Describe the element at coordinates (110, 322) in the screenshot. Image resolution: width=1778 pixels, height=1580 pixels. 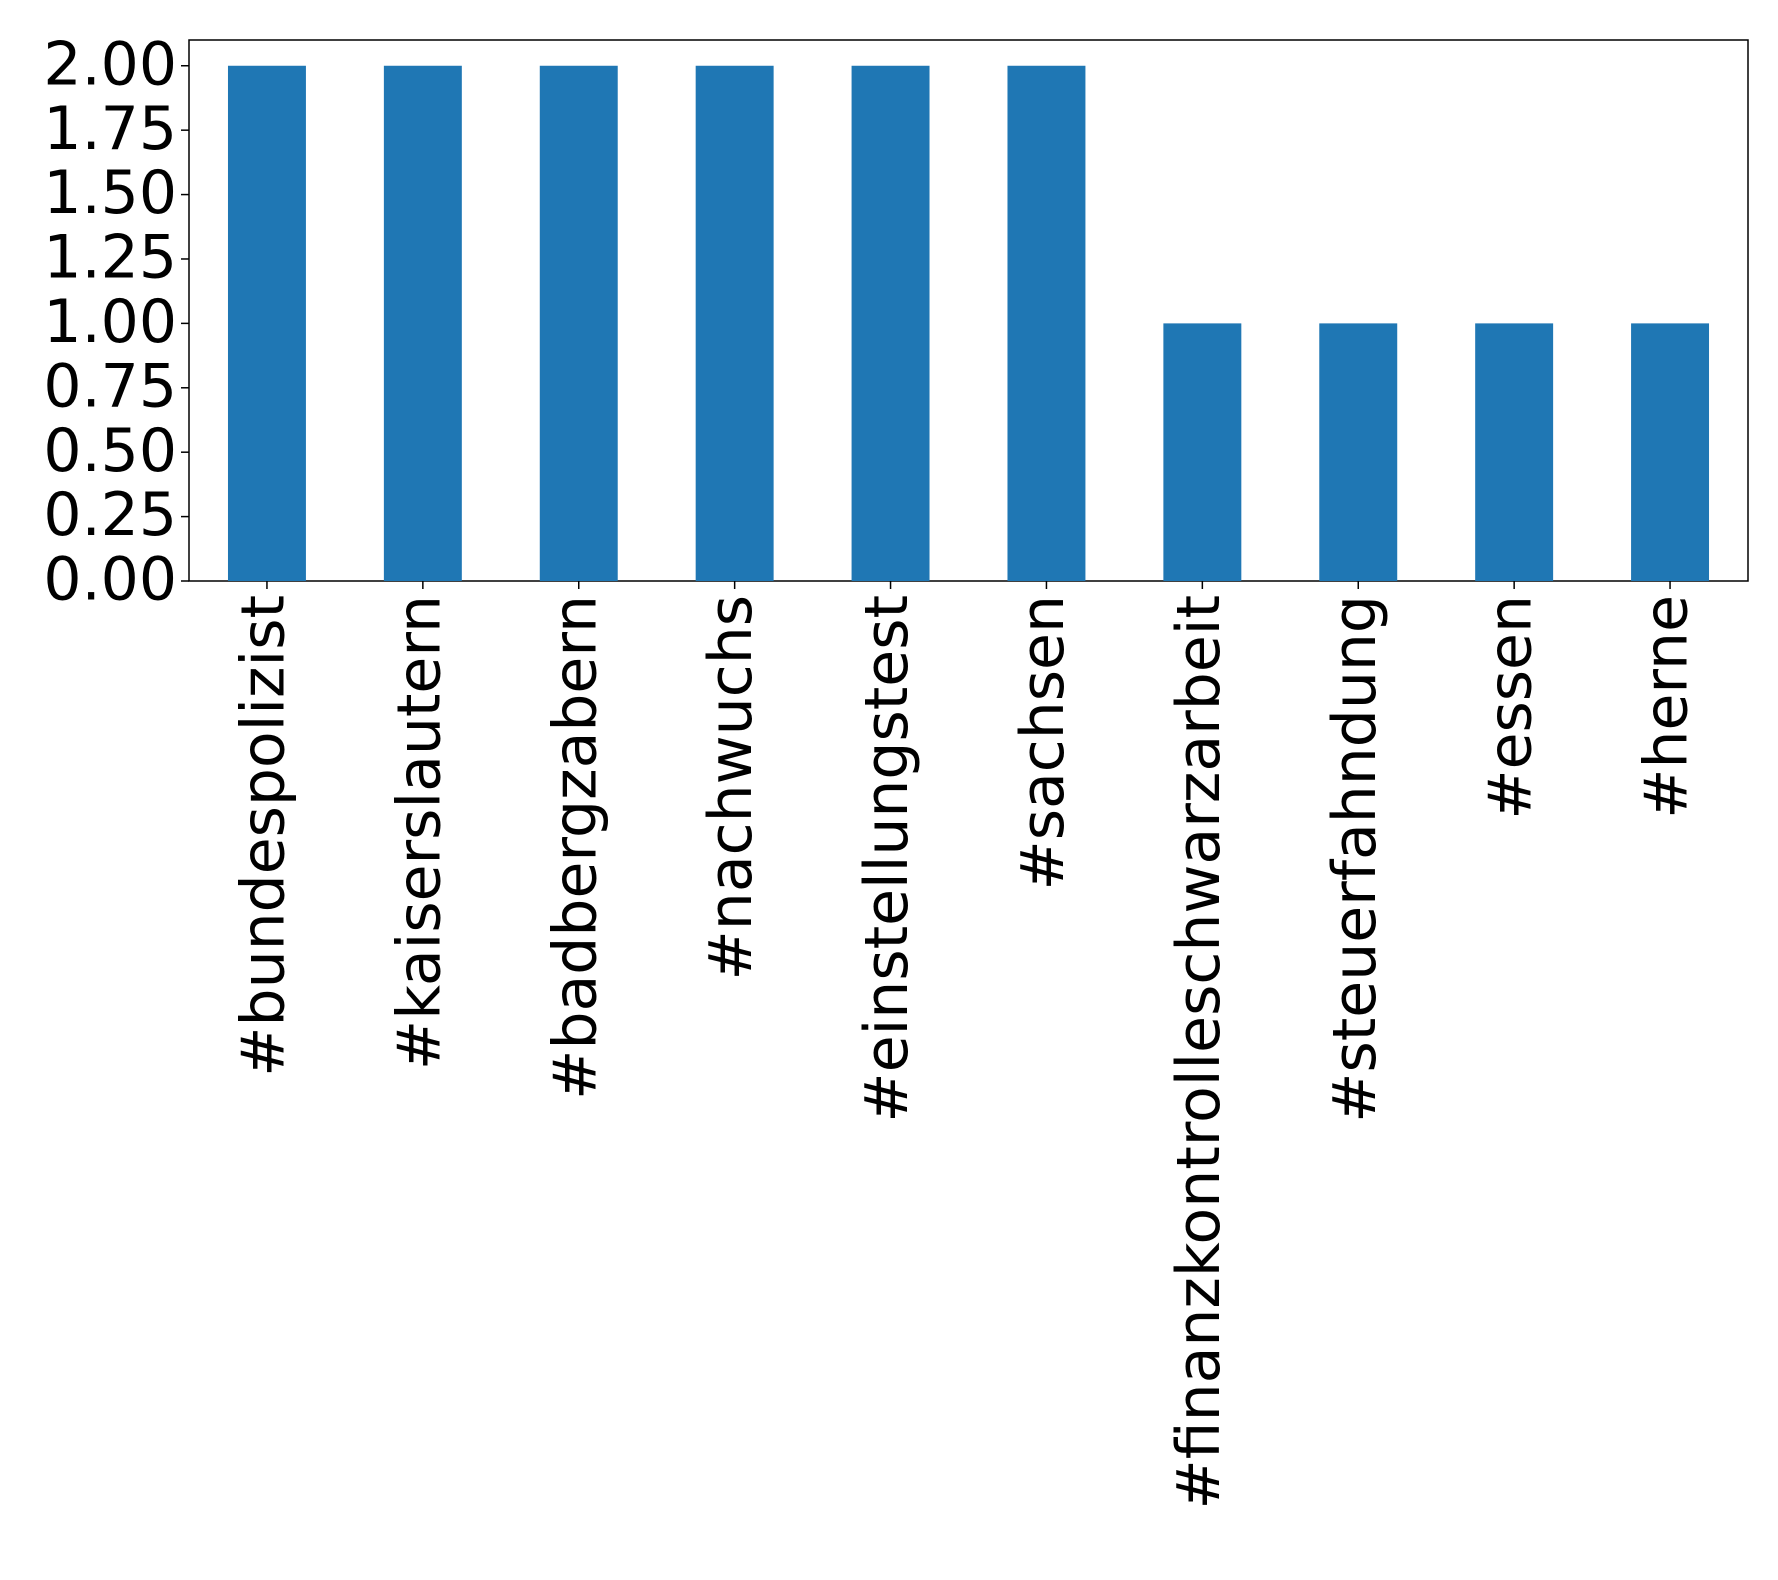
I see `y-tick-label: 1.00` at that location.